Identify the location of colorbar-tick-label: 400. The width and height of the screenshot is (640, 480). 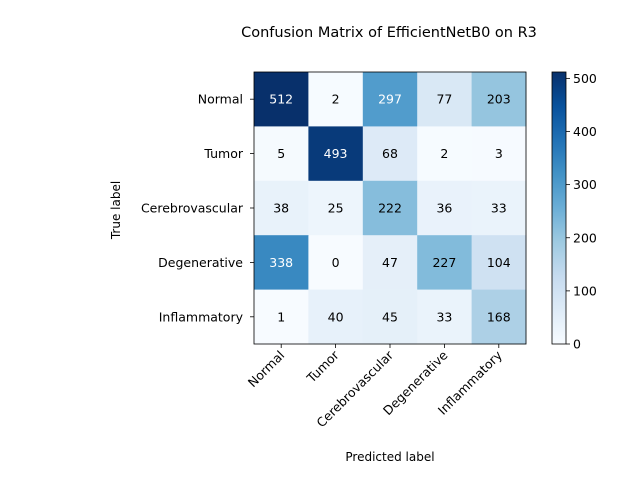
(585, 131).